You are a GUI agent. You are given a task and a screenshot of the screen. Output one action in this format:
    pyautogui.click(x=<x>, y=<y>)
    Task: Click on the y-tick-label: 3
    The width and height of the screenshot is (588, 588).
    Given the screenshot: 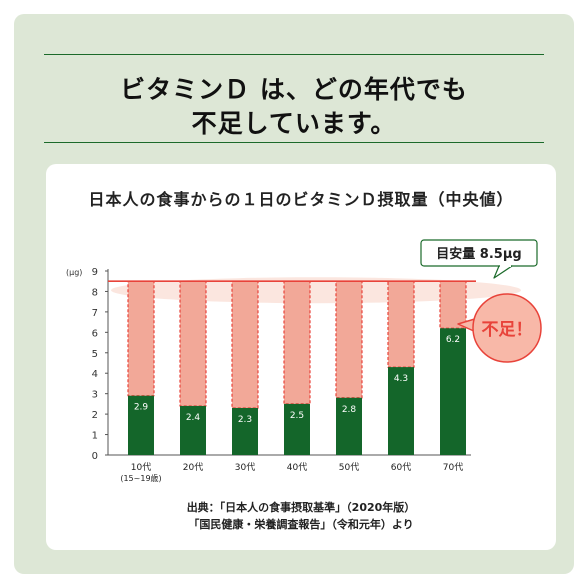 What is the action you would take?
    pyautogui.click(x=95, y=395)
    